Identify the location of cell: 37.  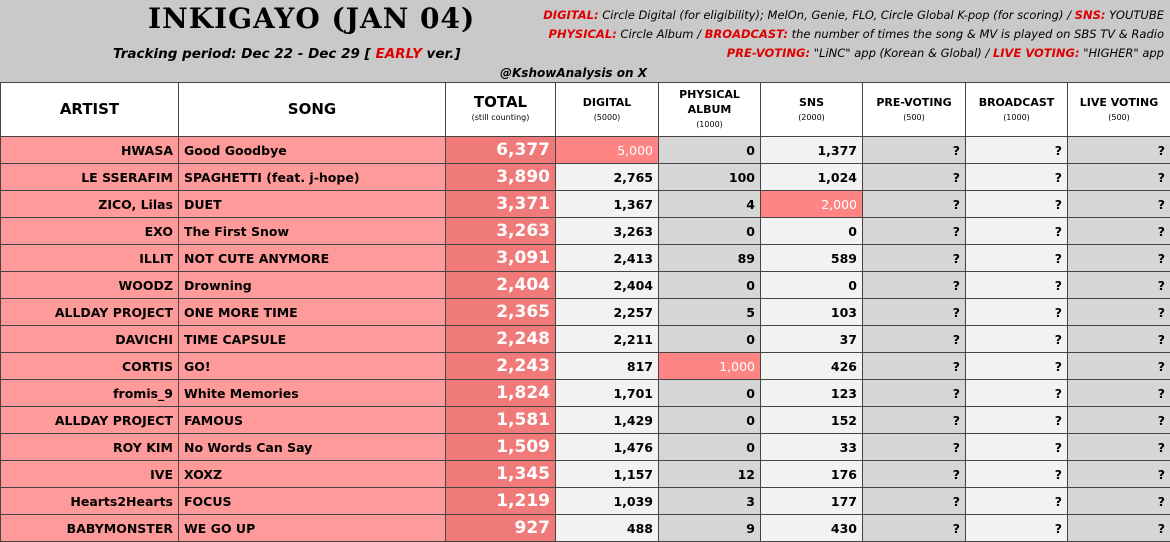
(812, 339).